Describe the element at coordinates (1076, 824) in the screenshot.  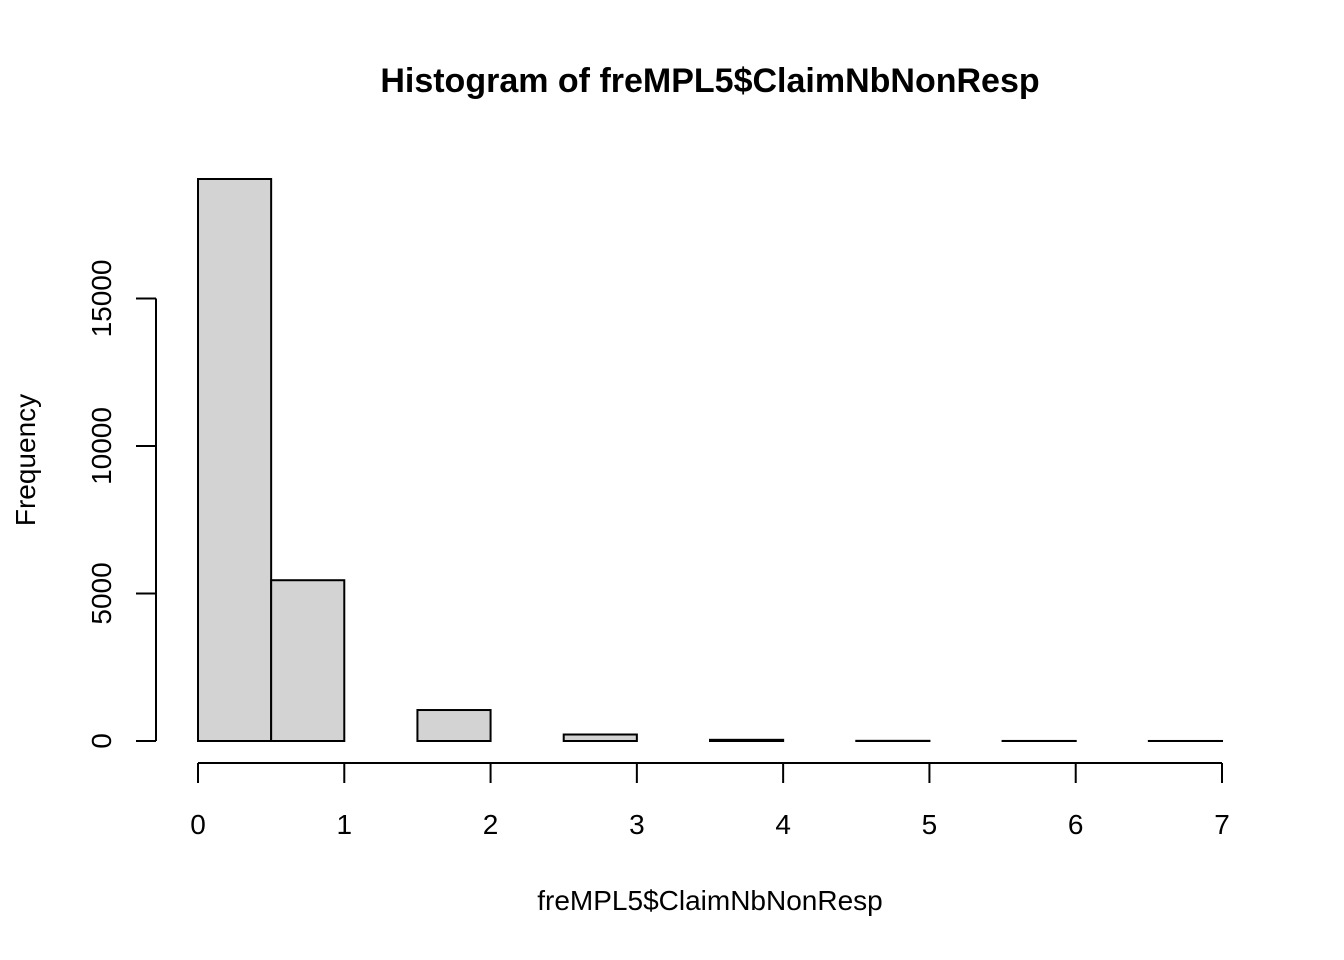
I see `x-tick-label-6: 6` at that location.